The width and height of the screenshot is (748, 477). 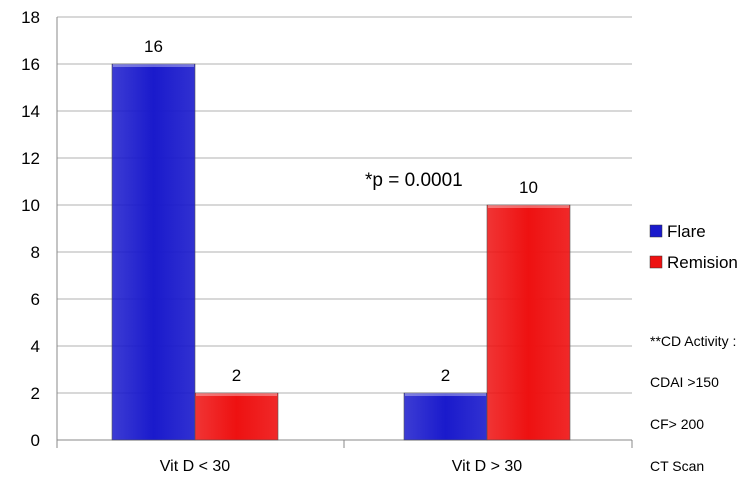 I want to click on note-line: CDAI >150, so click(x=684, y=382).